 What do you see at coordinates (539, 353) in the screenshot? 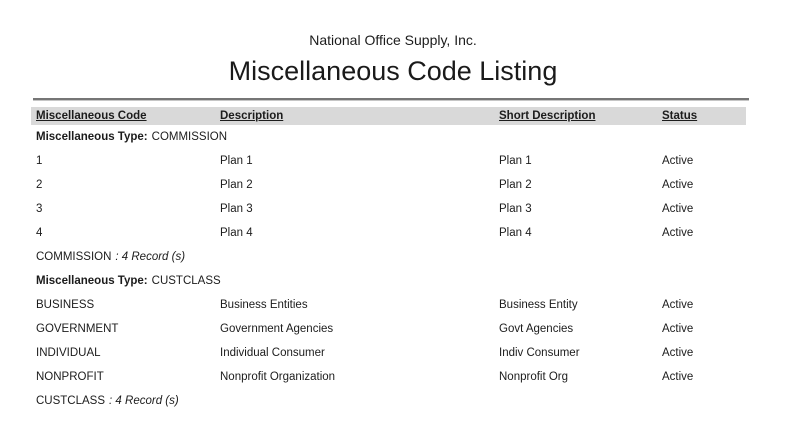
I see `cell-short-description: Indiv Consumer` at bounding box center [539, 353].